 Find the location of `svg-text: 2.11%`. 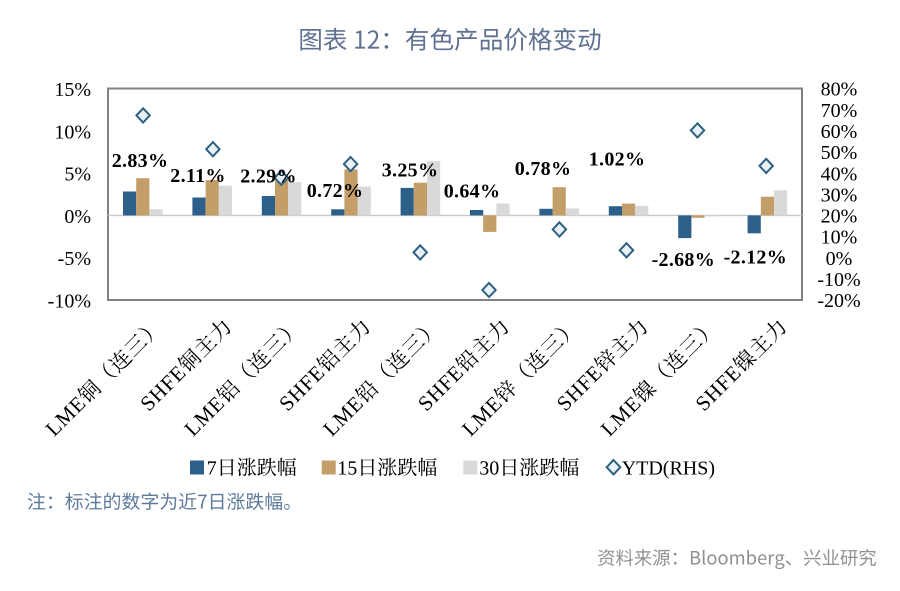

svg-text: 2.11% is located at coordinates (197, 176).